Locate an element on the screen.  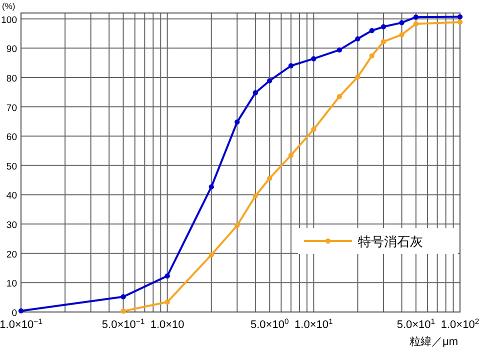
y-tick-label: 60 is located at coordinates (11, 138).